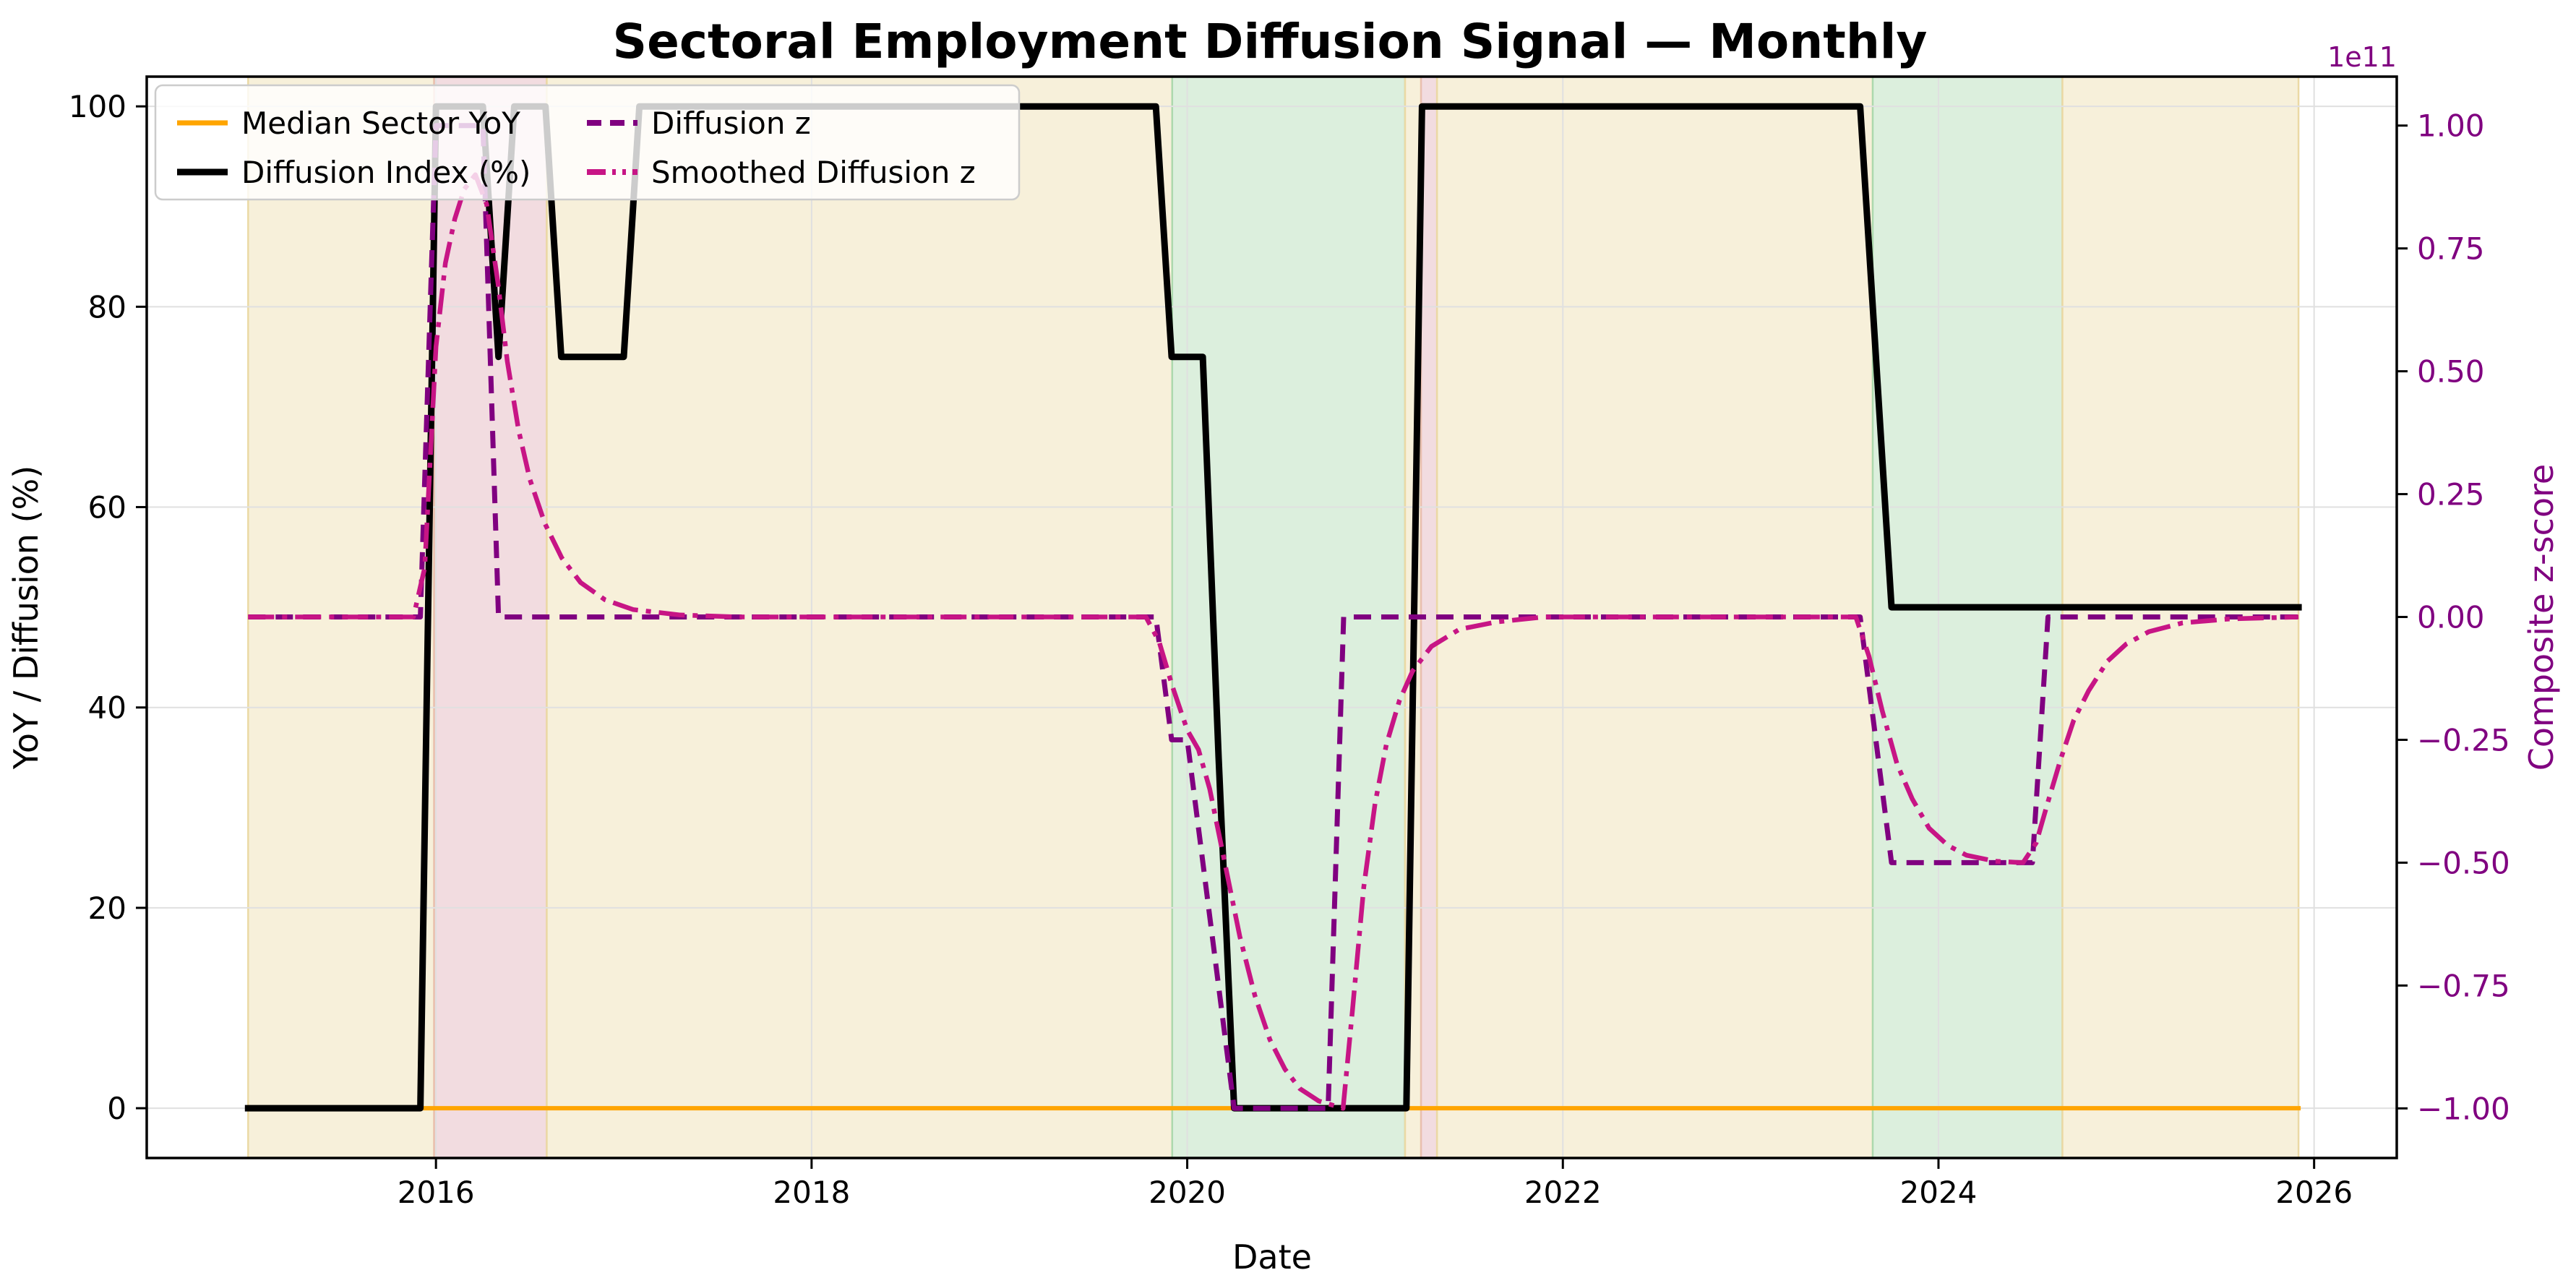 The height and width of the screenshot is (1278, 2576). Describe the element at coordinates (2451, 617) in the screenshot. I see `y-right-tick-label: 0.00` at that location.